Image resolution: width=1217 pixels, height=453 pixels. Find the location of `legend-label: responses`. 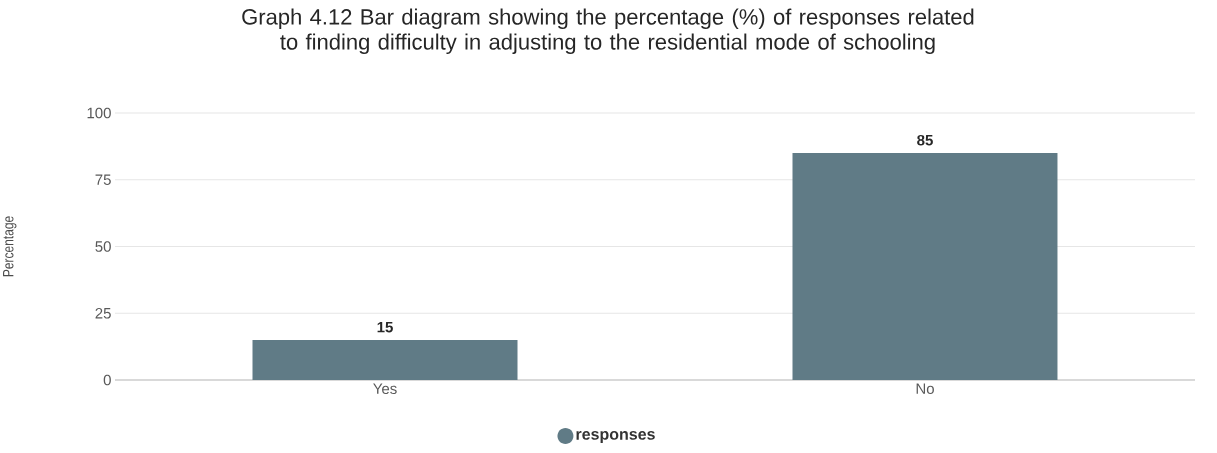

legend-label: responses is located at coordinates (615, 437).